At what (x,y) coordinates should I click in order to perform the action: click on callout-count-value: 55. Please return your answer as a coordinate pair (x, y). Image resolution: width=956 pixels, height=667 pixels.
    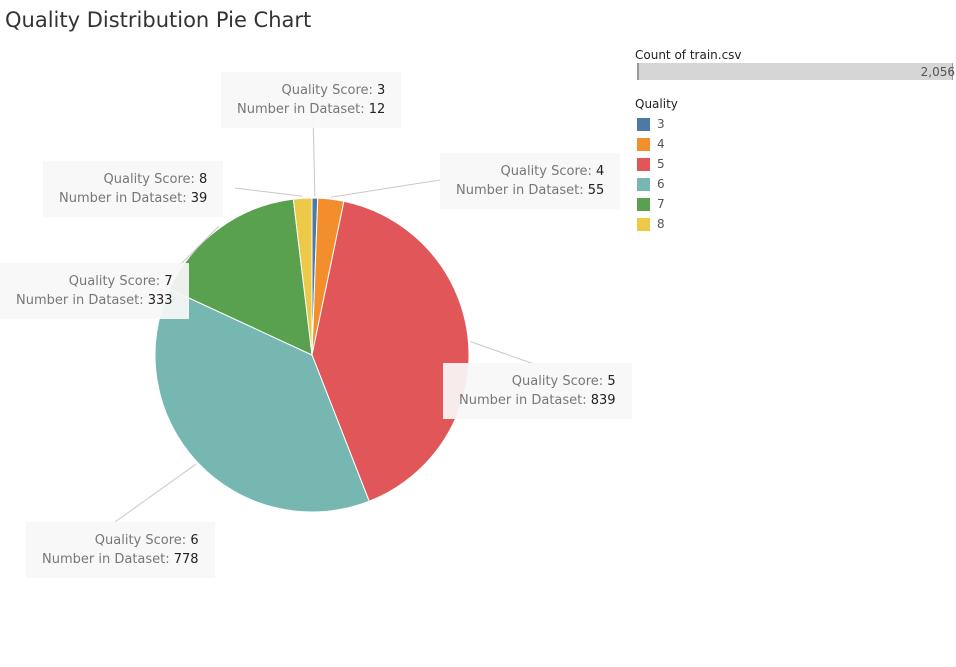
    Looking at the image, I should click on (596, 190).